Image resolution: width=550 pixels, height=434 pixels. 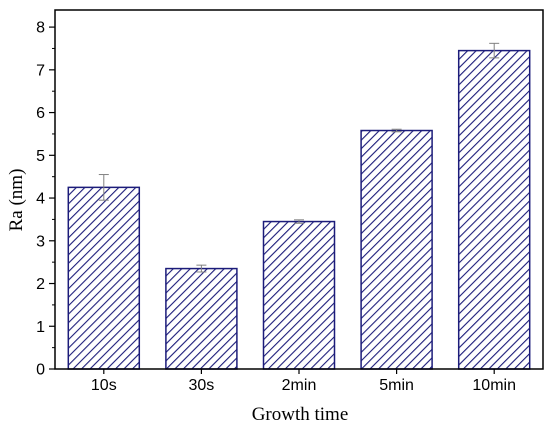 I want to click on bar-10min, so click(x=494, y=209).